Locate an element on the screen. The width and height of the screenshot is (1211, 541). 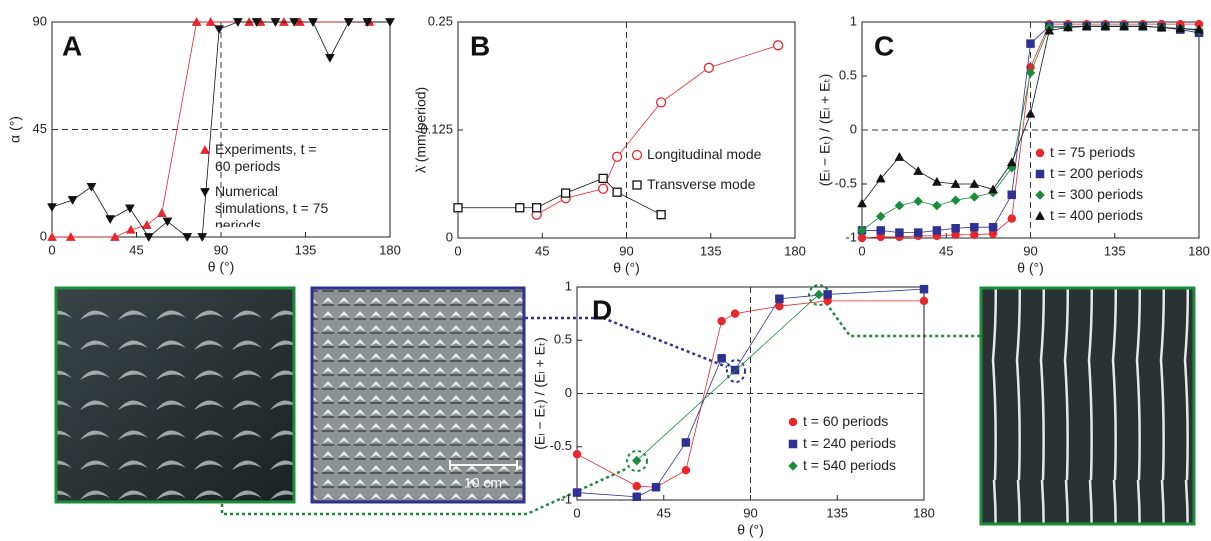
legend-entry: Longitudinal mode is located at coordinates (704, 154).